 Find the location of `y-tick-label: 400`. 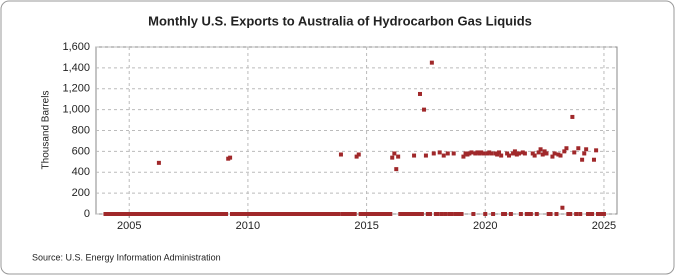

y-tick-label: 400 is located at coordinates (81, 172).